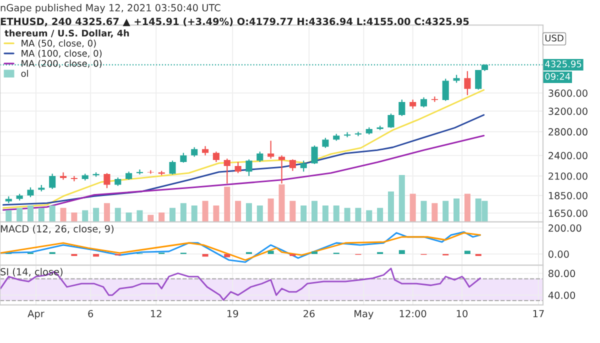  What do you see at coordinates (234, 22) in the screenshot?
I see `chart-subtitle: ETHUSD, 240 4325.67 ▲ +145.91 (+3.49%) O:4179.77 H:4336.94 L:4155.00 C:4325.95` at bounding box center [234, 22].